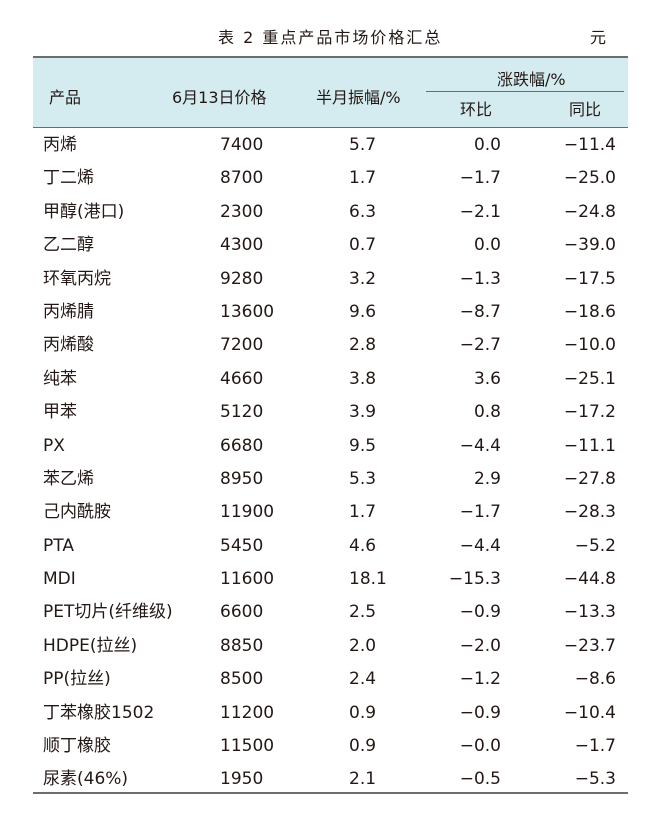 This screenshot has width=666, height=815. What do you see at coordinates (589, 512) in the screenshot?
I see `cell-yoy: −28.3` at bounding box center [589, 512].